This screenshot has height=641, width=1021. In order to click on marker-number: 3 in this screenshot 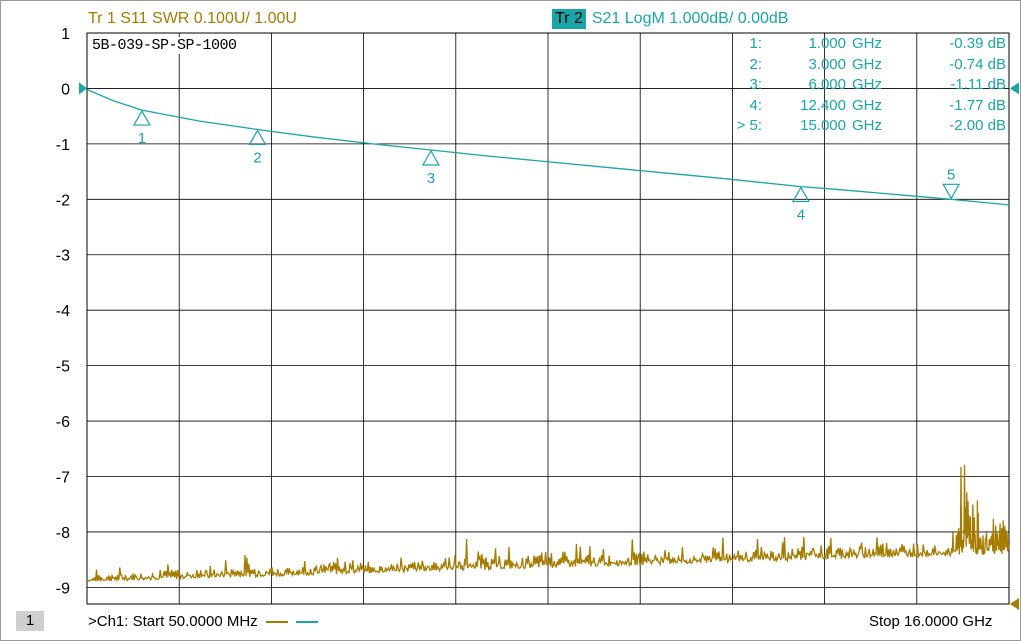, I will do `click(431, 178)`.